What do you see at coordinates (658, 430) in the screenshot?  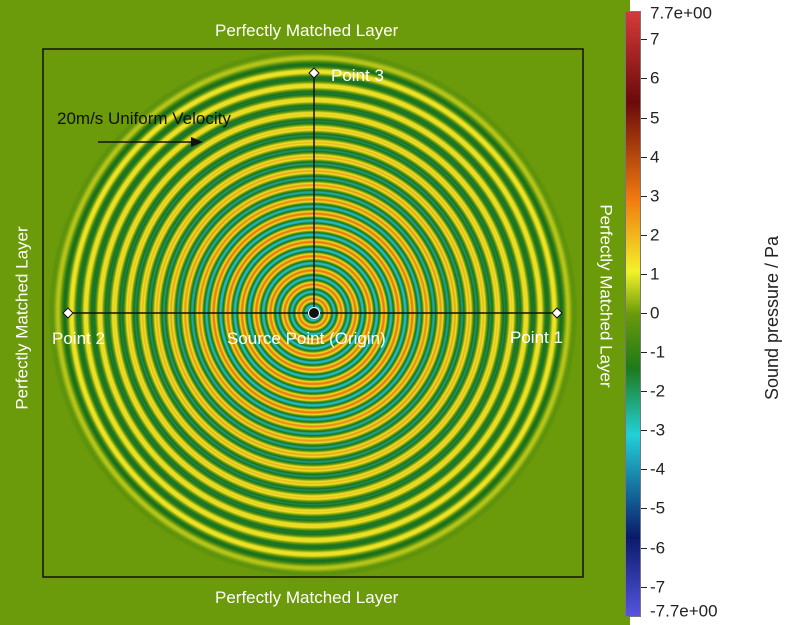 I see `colorbar-tick-label: -3` at bounding box center [658, 430].